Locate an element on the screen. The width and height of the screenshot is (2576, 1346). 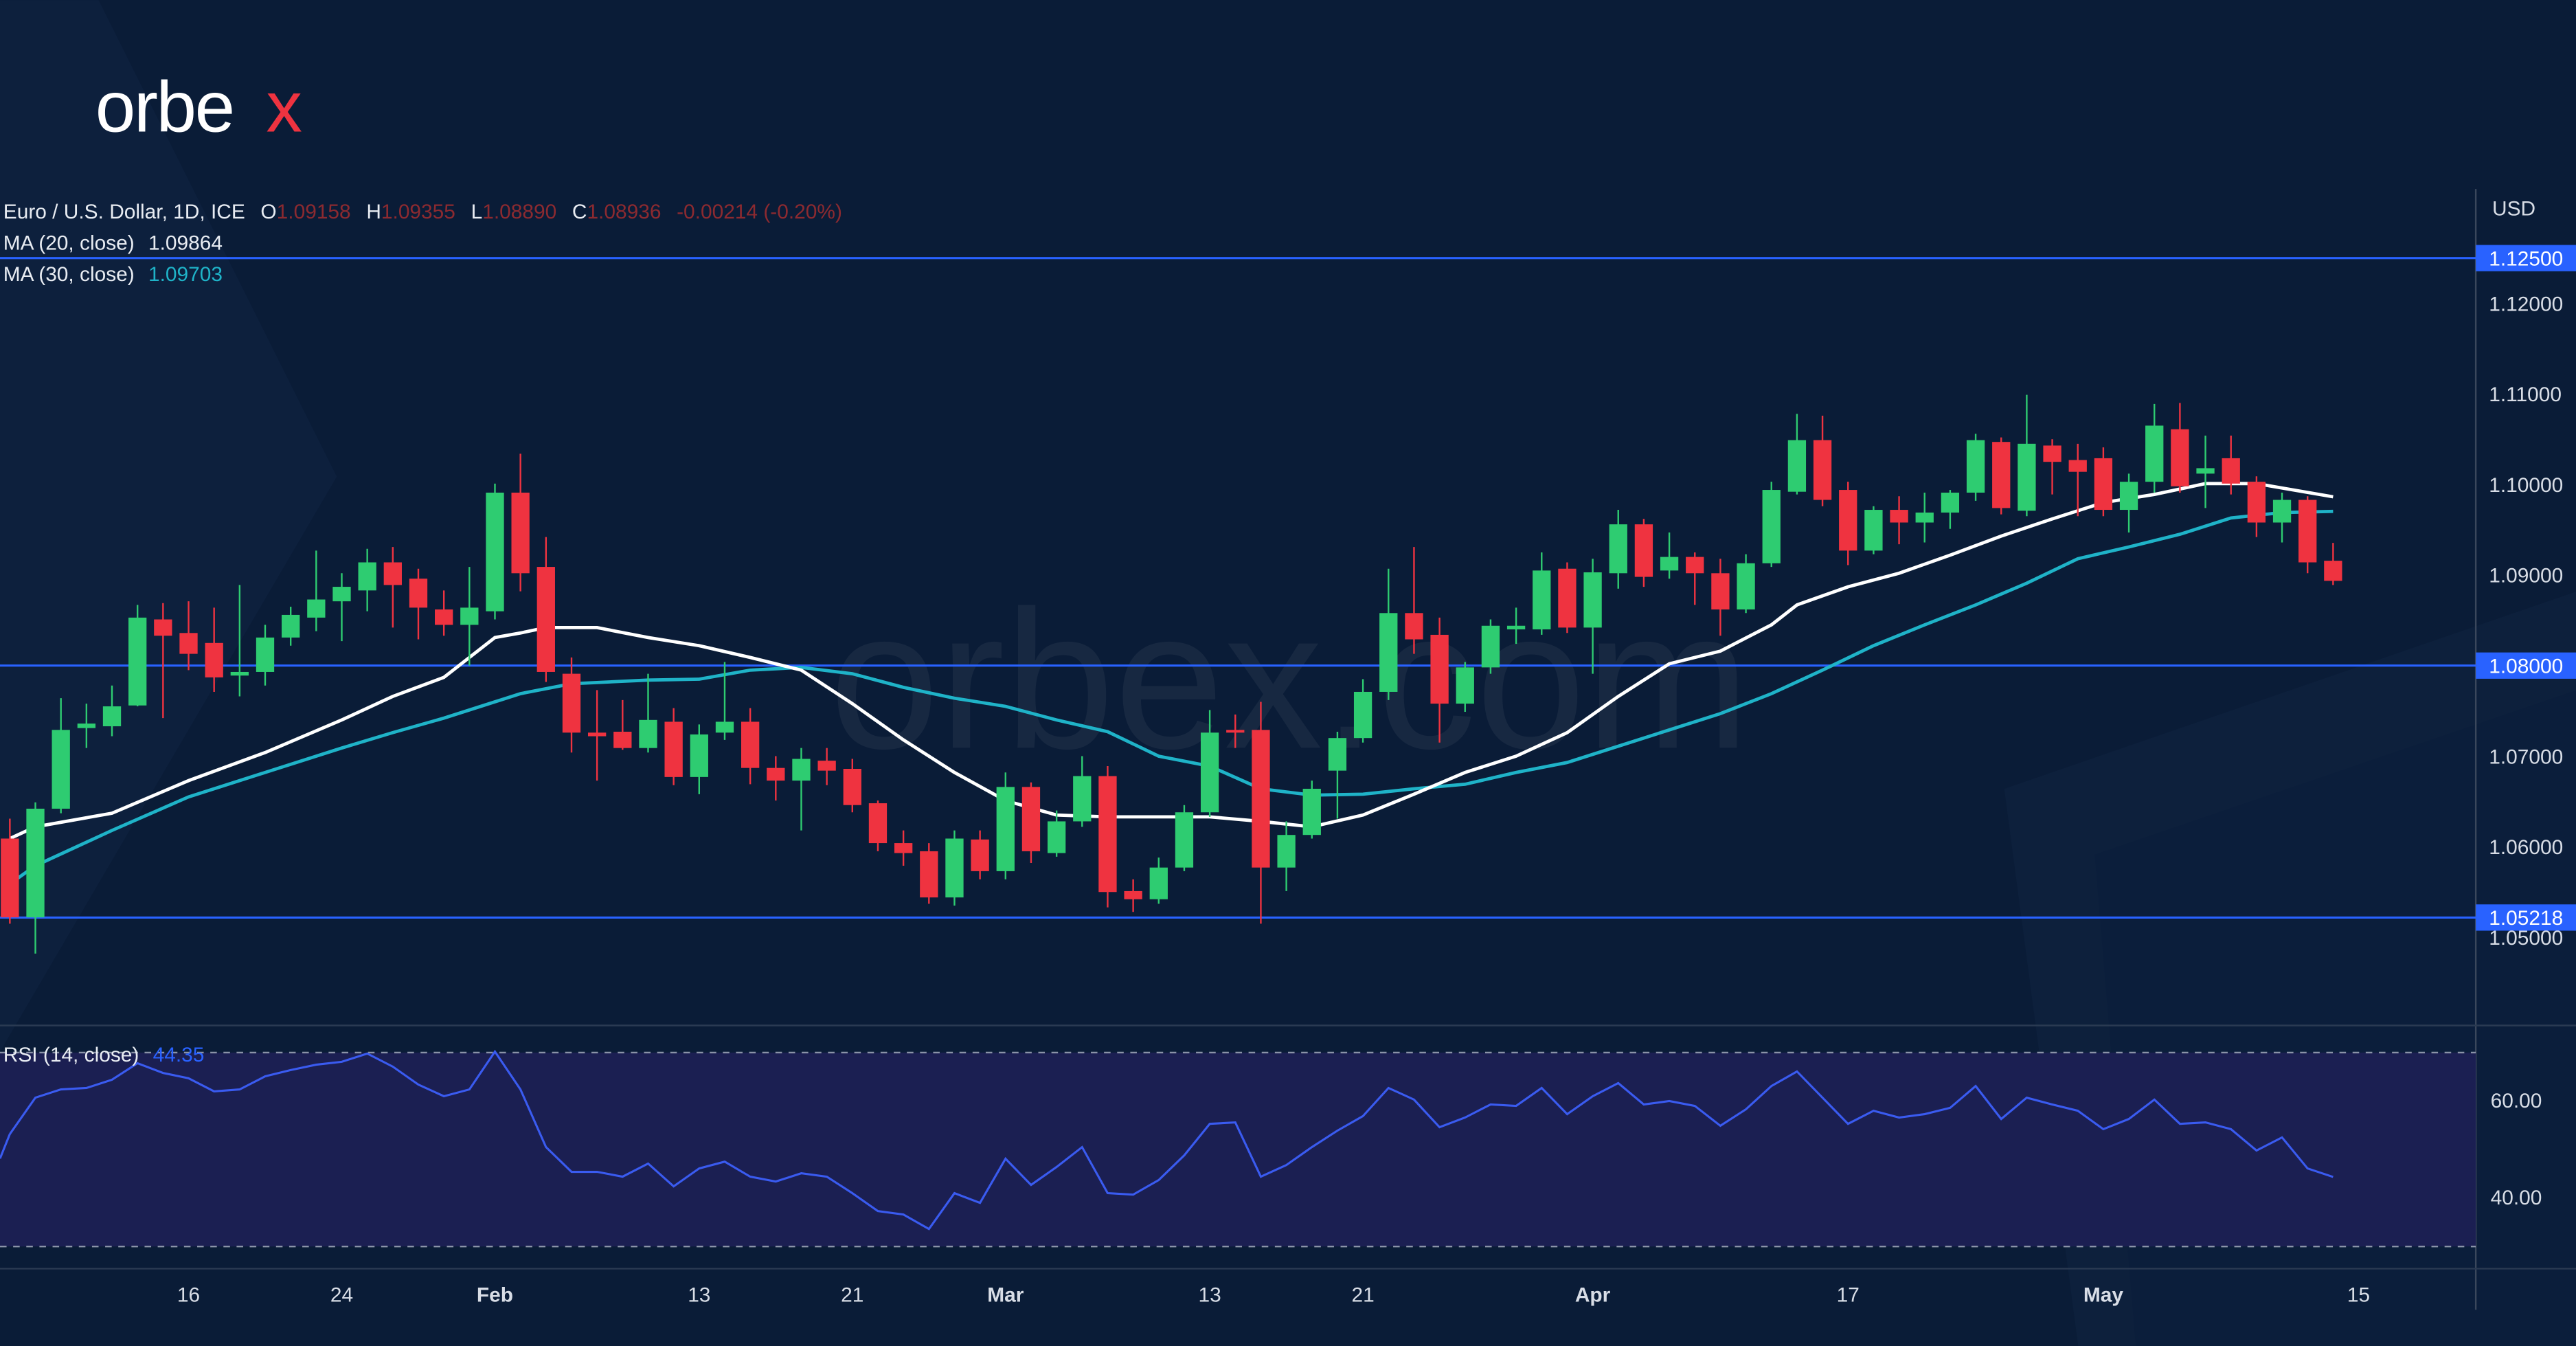
change-value: -0.00214 (-0.20%) is located at coordinates (759, 212).